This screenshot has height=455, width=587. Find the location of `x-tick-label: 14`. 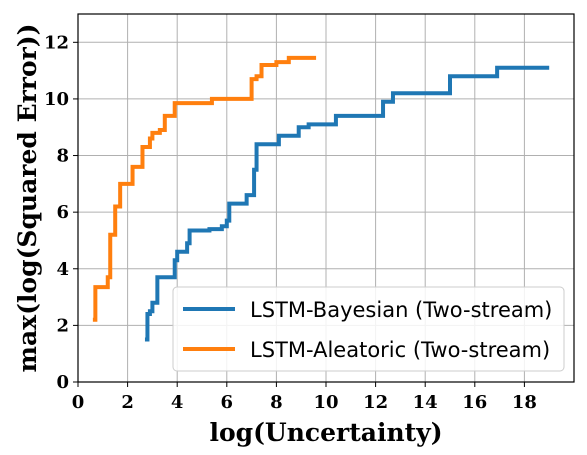

x-tick-label: 14 is located at coordinates (425, 402).